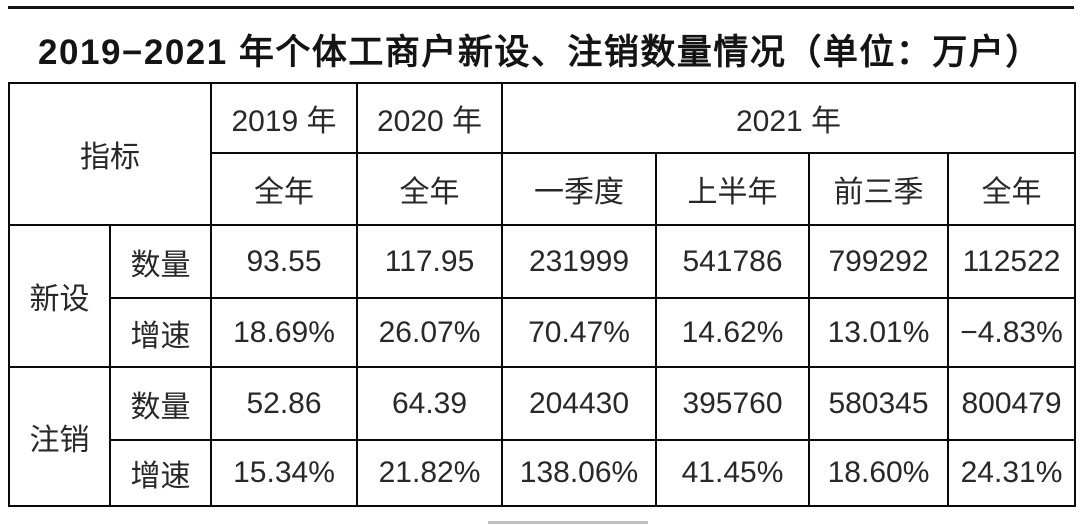  What do you see at coordinates (429, 403) in the screenshot?
I see `value-cell: 64.39` at bounding box center [429, 403].